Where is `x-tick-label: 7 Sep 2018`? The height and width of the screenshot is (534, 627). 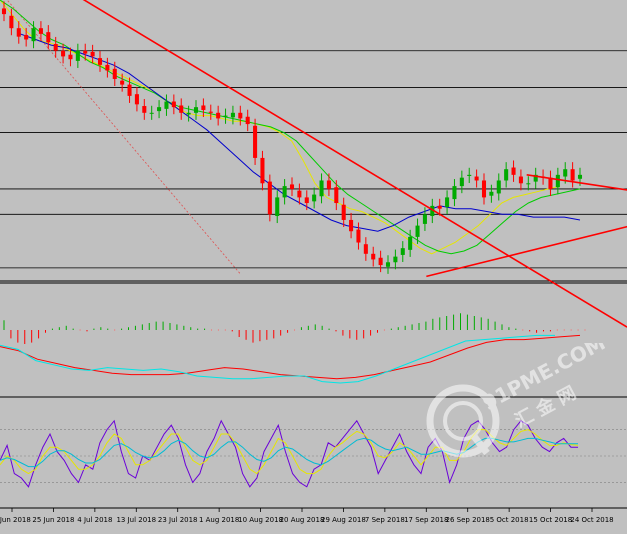 x-tick-label: 7 Sep 2018 is located at coordinates (385, 520).